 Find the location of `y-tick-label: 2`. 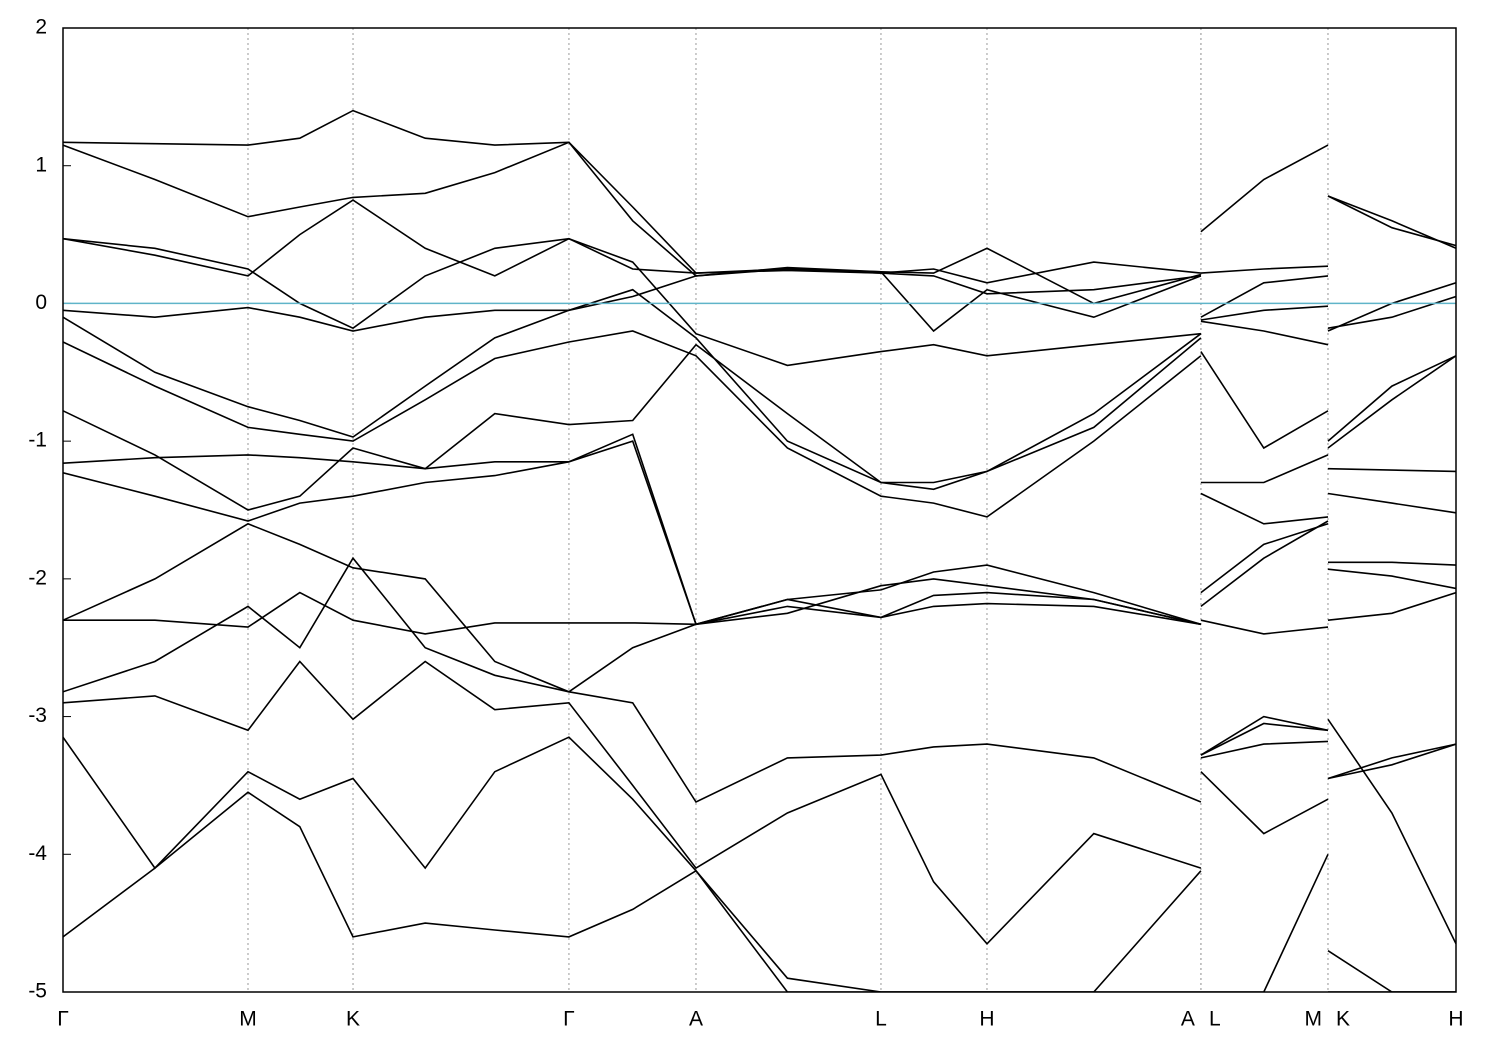

y-tick-label: 2 is located at coordinates (41, 27).